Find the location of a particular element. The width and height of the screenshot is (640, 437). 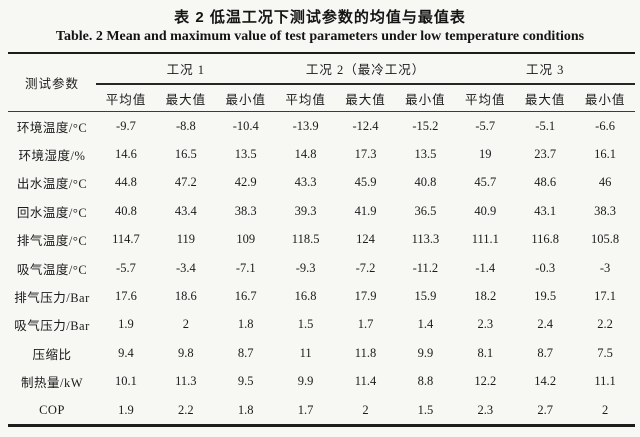

row-label: 环境湿度/% is located at coordinates (52, 156).